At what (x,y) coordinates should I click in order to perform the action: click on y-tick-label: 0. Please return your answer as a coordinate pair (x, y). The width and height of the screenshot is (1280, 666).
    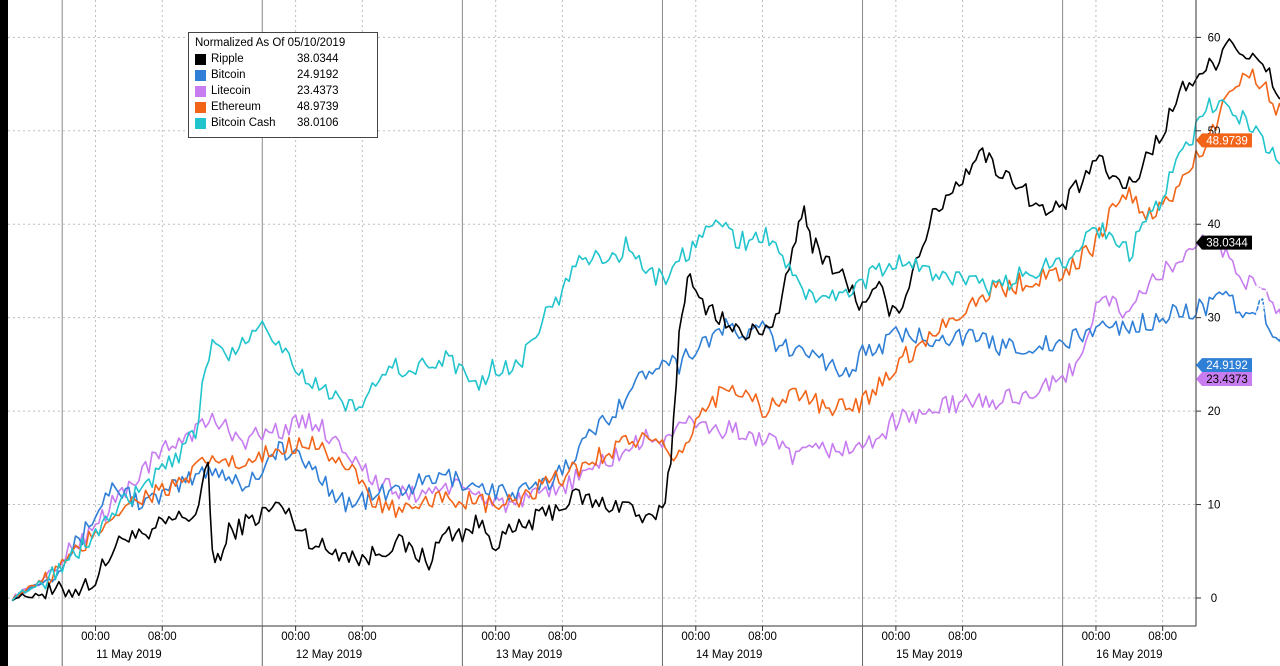
    Looking at the image, I should click on (1214, 599).